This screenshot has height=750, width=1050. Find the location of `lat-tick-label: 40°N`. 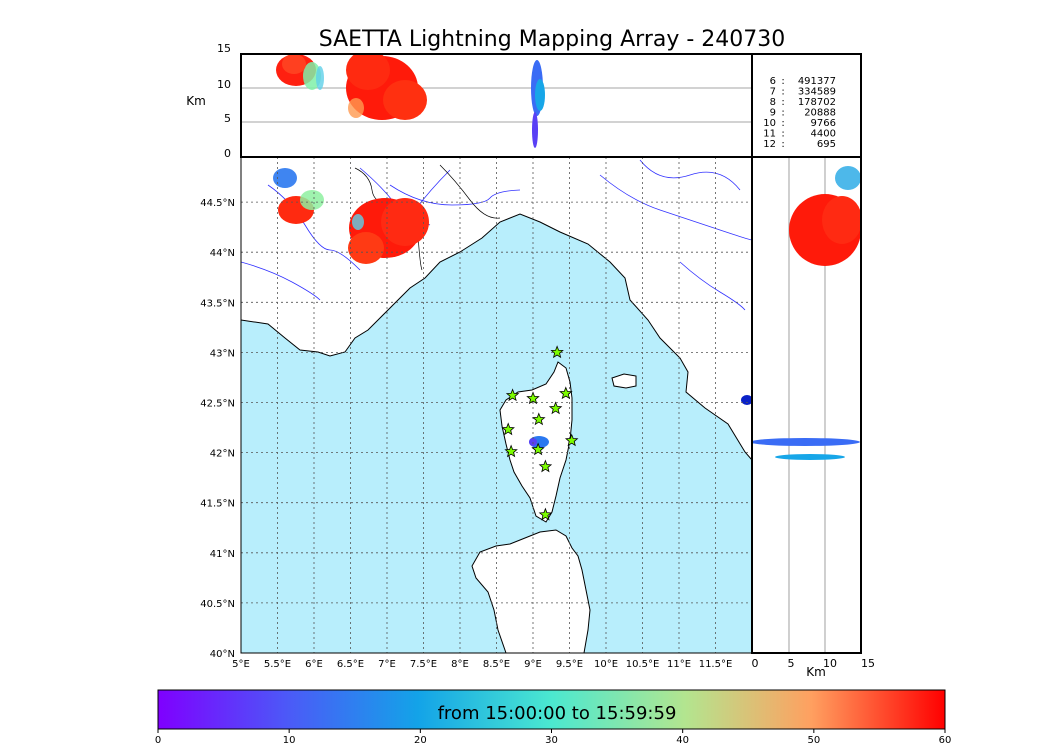

lat-tick-label: 40°N is located at coordinates (222, 654).